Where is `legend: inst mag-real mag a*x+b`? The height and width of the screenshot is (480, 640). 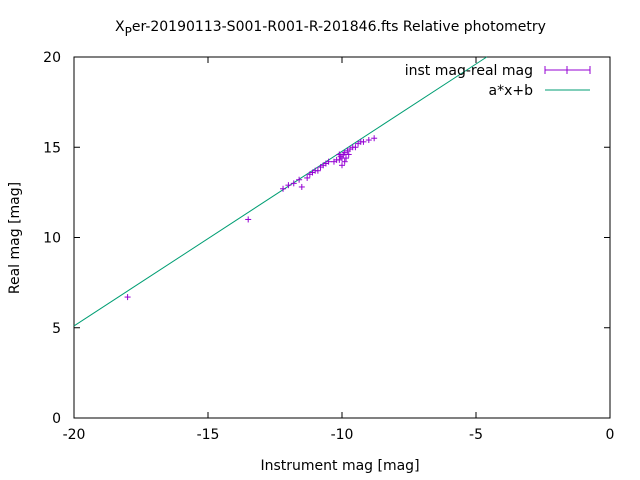
legend: inst mag-real mag a*x+b is located at coordinates (498, 81).